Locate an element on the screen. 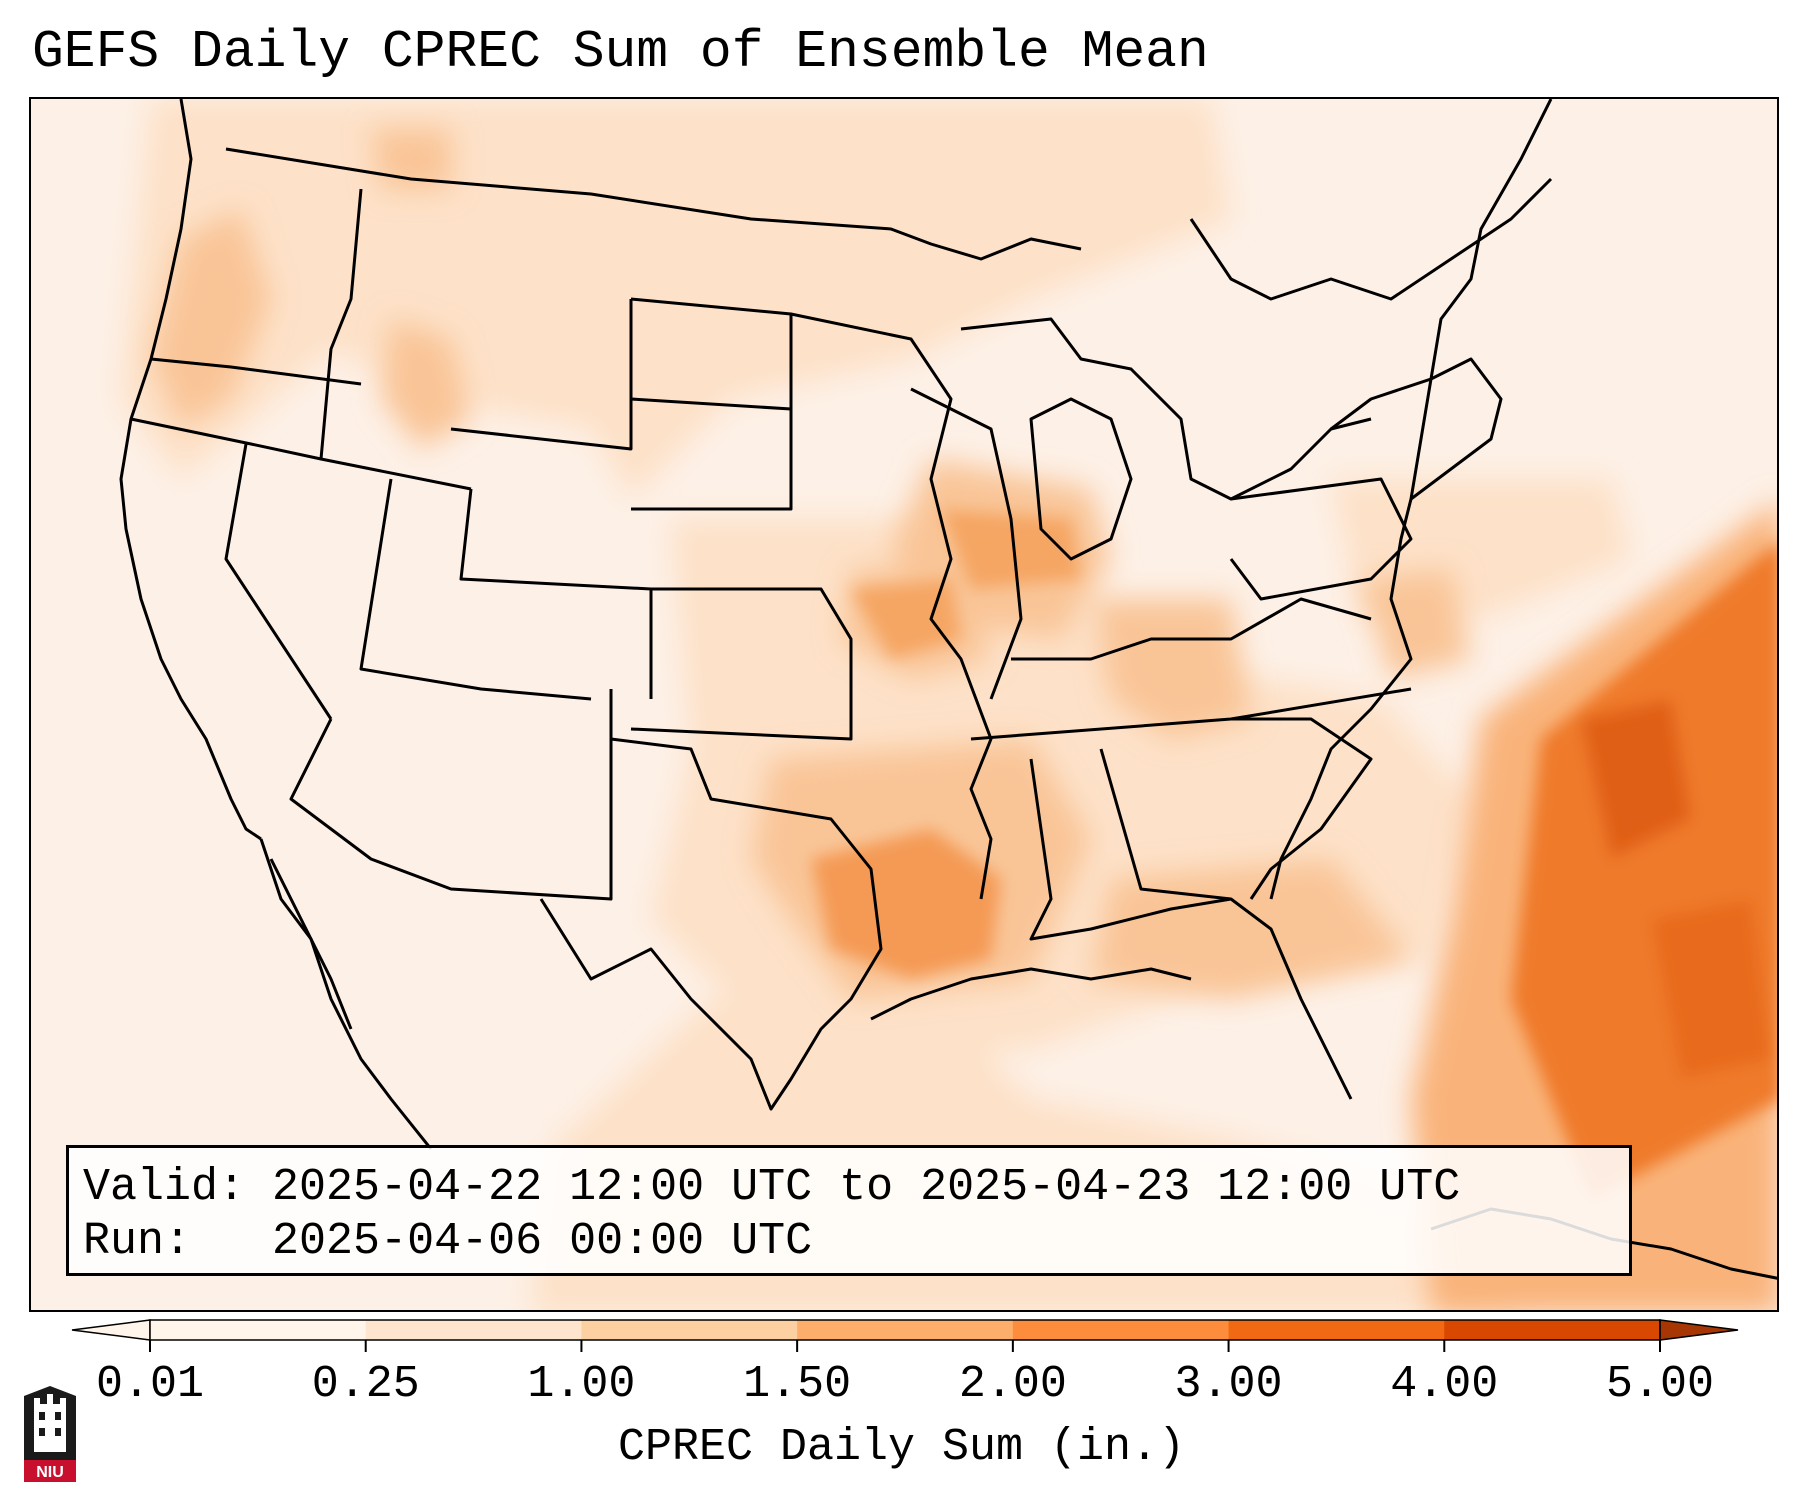 Image resolution: width=1803 pixels, height=1500 pixels. ne-ks-ok-line is located at coordinates (741, 664).